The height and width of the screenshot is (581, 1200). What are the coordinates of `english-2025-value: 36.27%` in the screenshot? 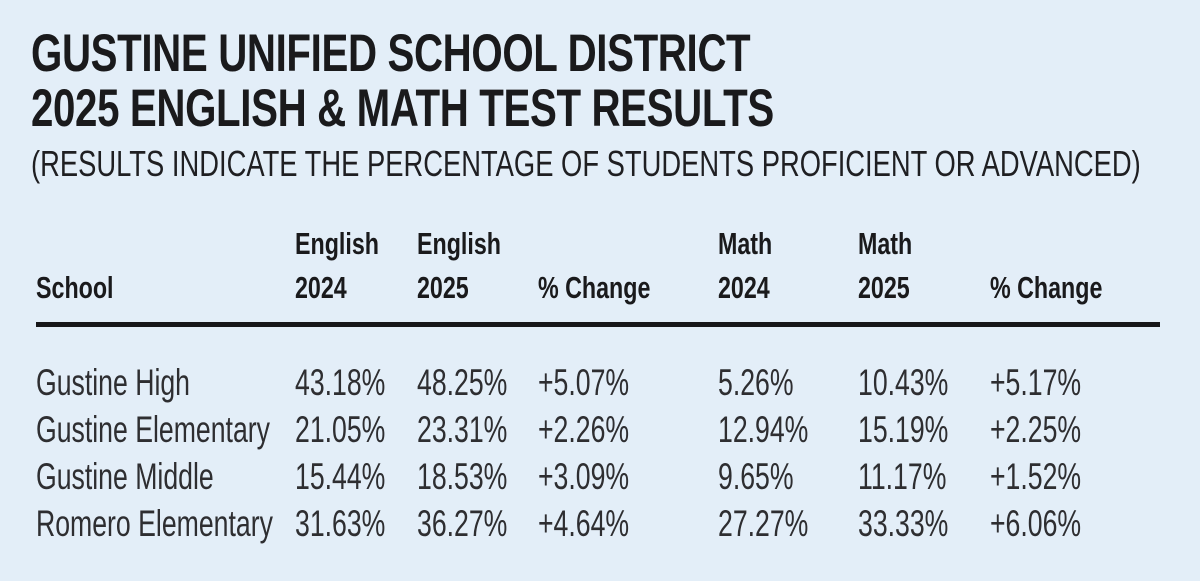 It's located at (462, 523).